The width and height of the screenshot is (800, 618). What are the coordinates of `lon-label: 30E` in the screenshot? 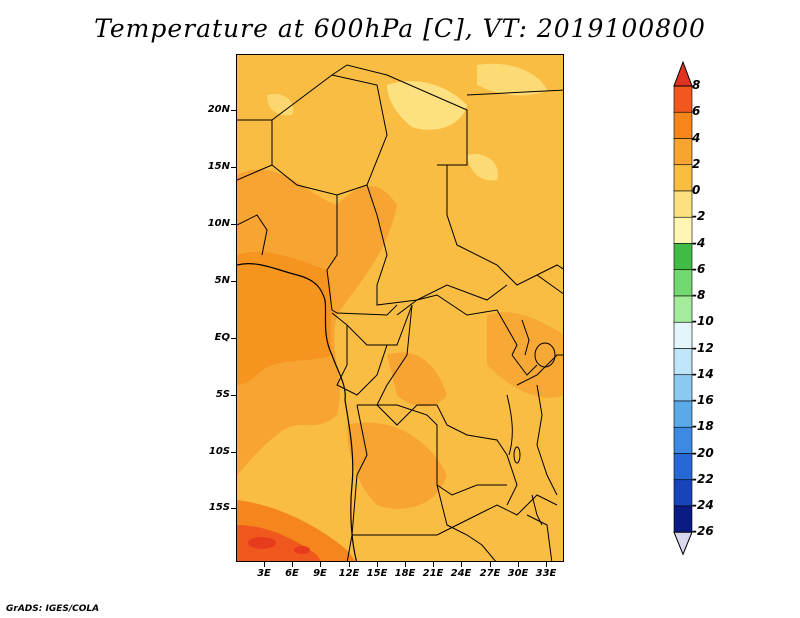 It's located at (518, 573).